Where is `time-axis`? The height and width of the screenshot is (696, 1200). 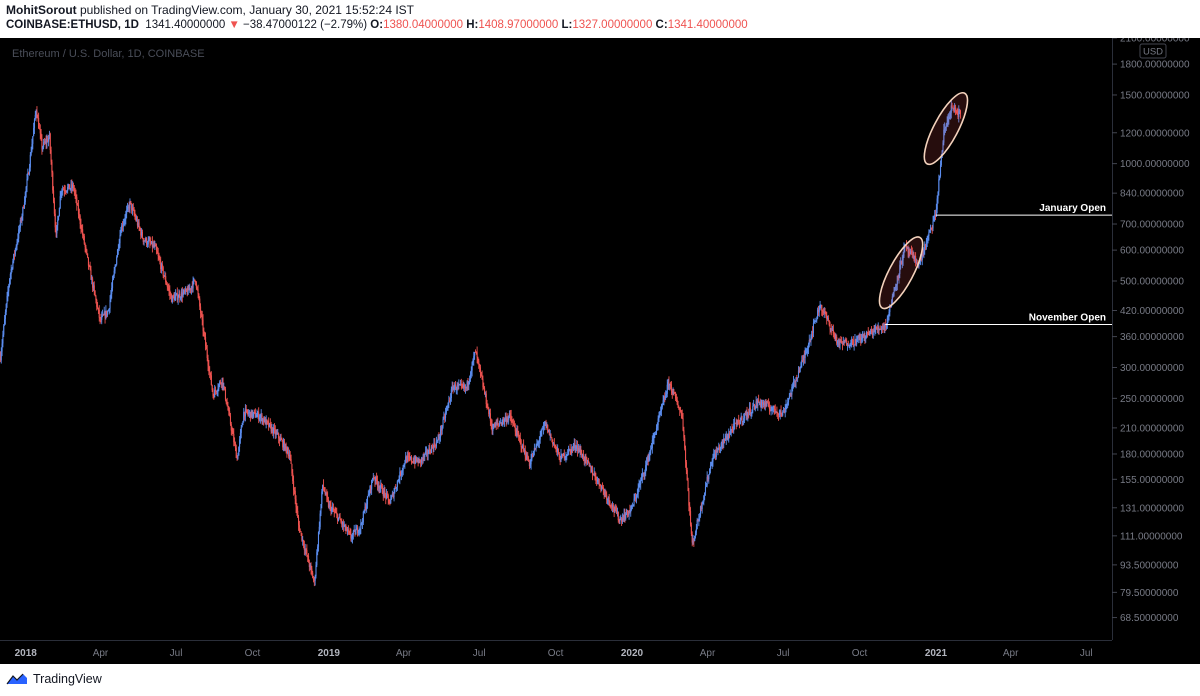 time-axis is located at coordinates (556, 652).